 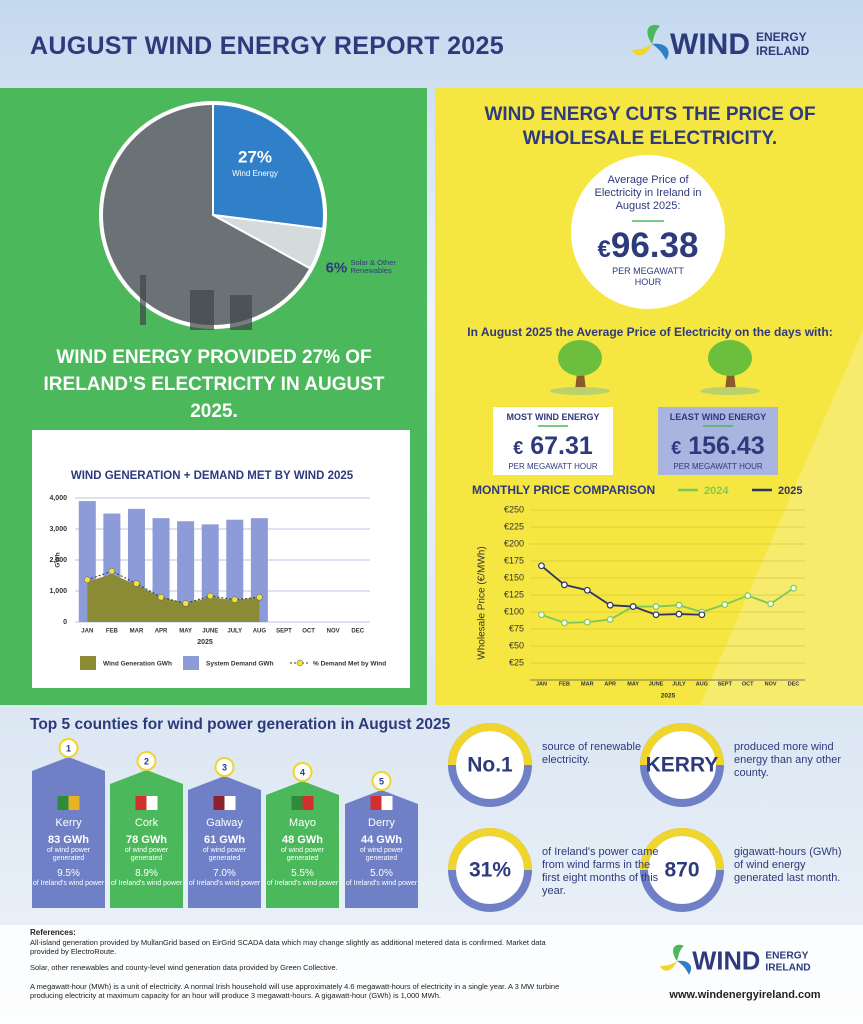 What do you see at coordinates (302, 873) in the screenshot?
I see `county-share: 5.5%` at bounding box center [302, 873].